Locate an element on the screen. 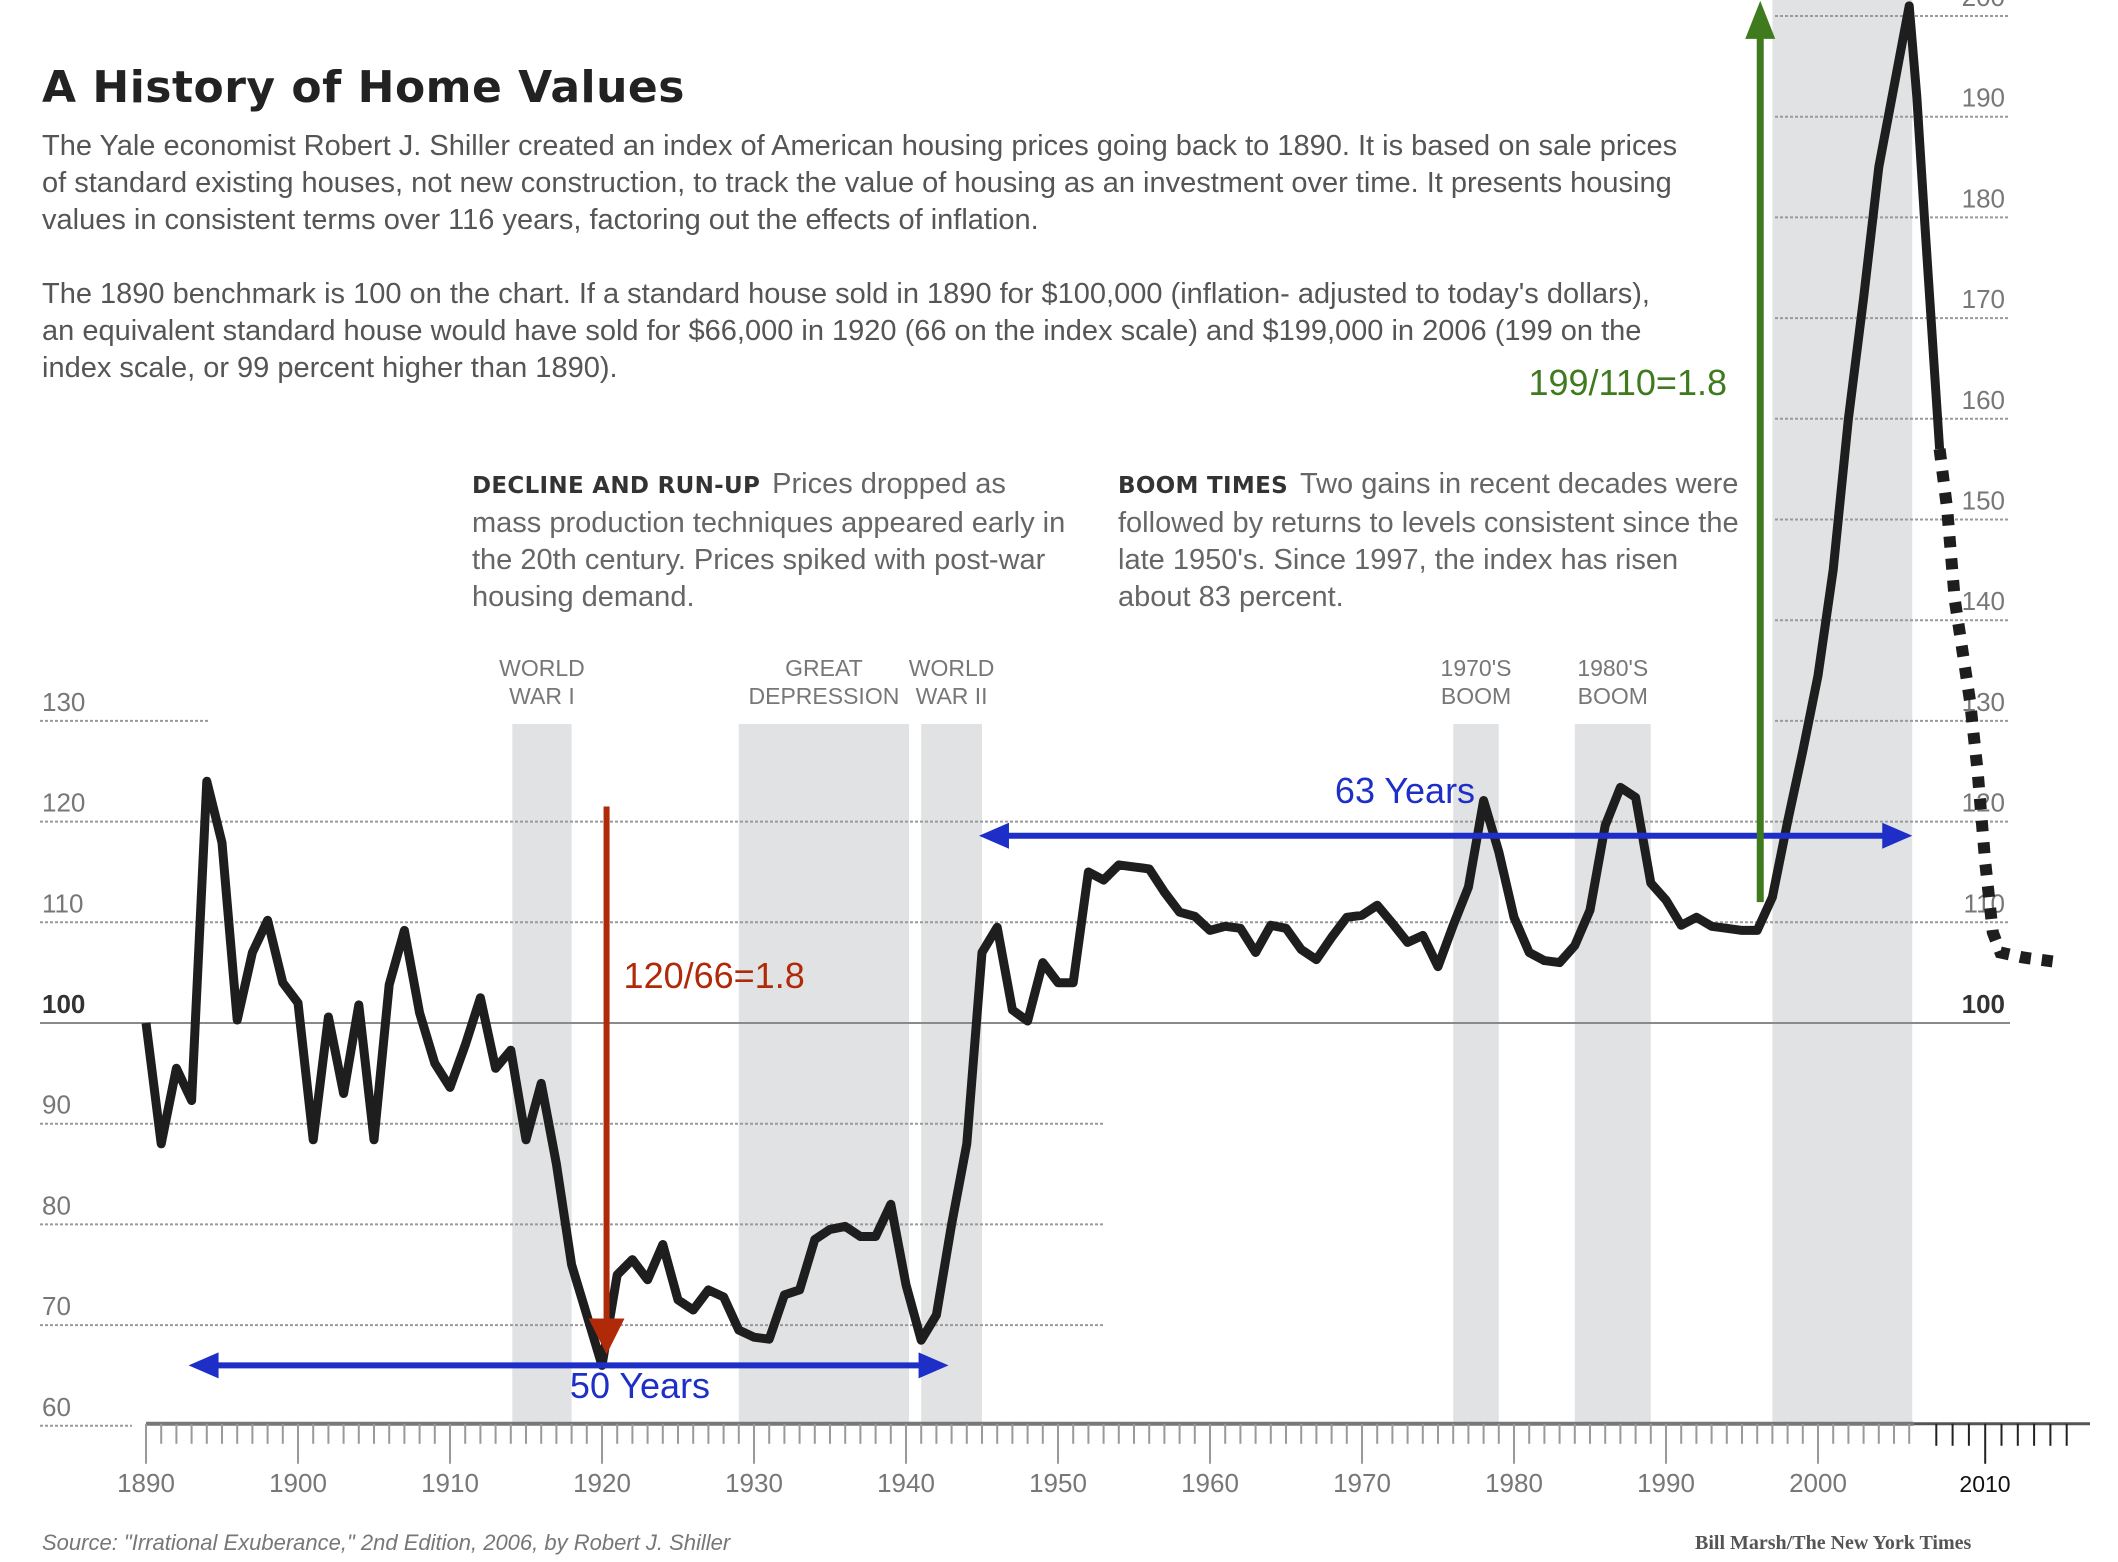 Image resolution: width=2118 pixels, height=1562 pixels. fifty-years-label: 50 Years is located at coordinates (640, 1385).